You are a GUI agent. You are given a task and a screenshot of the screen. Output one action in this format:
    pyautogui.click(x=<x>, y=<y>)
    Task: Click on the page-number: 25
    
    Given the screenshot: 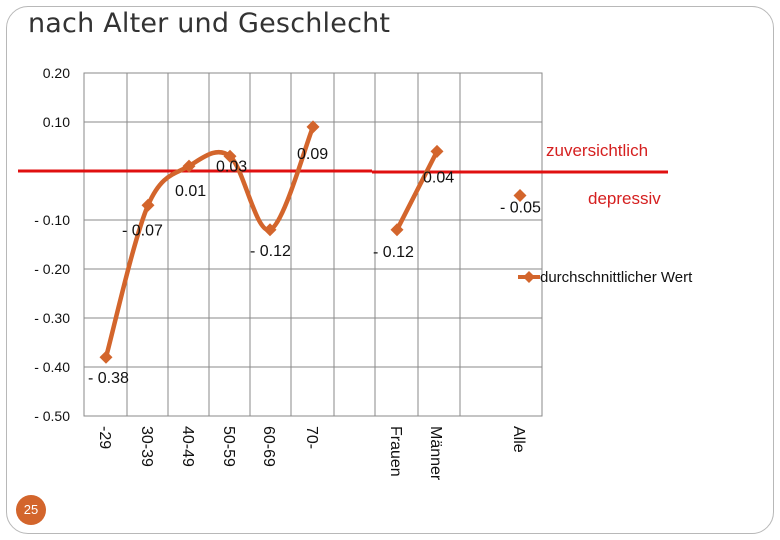 What is the action you would take?
    pyautogui.click(x=31, y=510)
    